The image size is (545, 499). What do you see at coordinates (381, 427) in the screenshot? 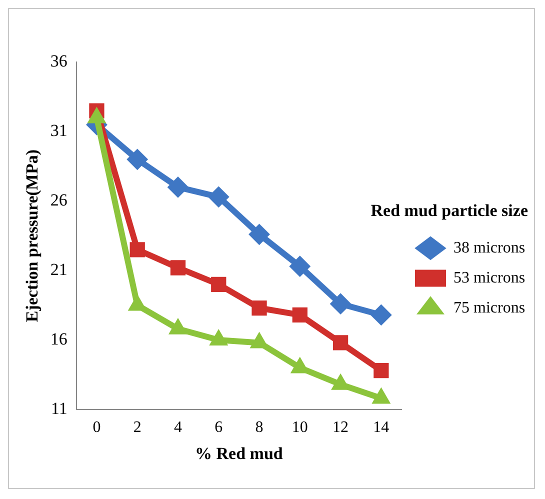
I see `x-tick-label: 14` at bounding box center [381, 427].